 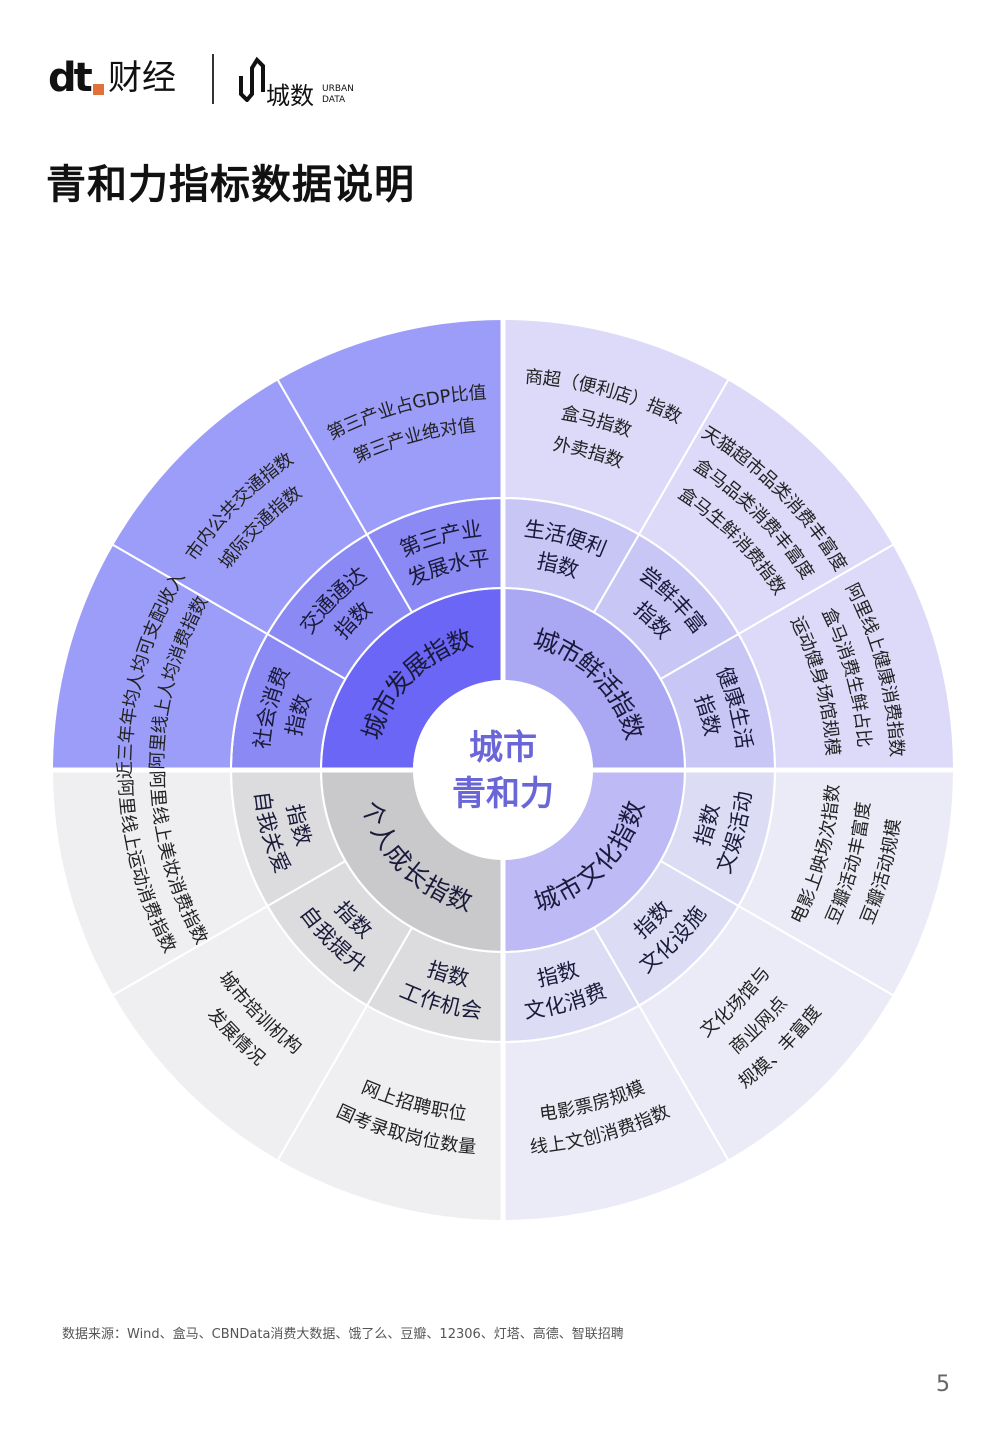 What do you see at coordinates (503, 748) in the screenshot?
I see `center-label: 城市` at bounding box center [503, 748].